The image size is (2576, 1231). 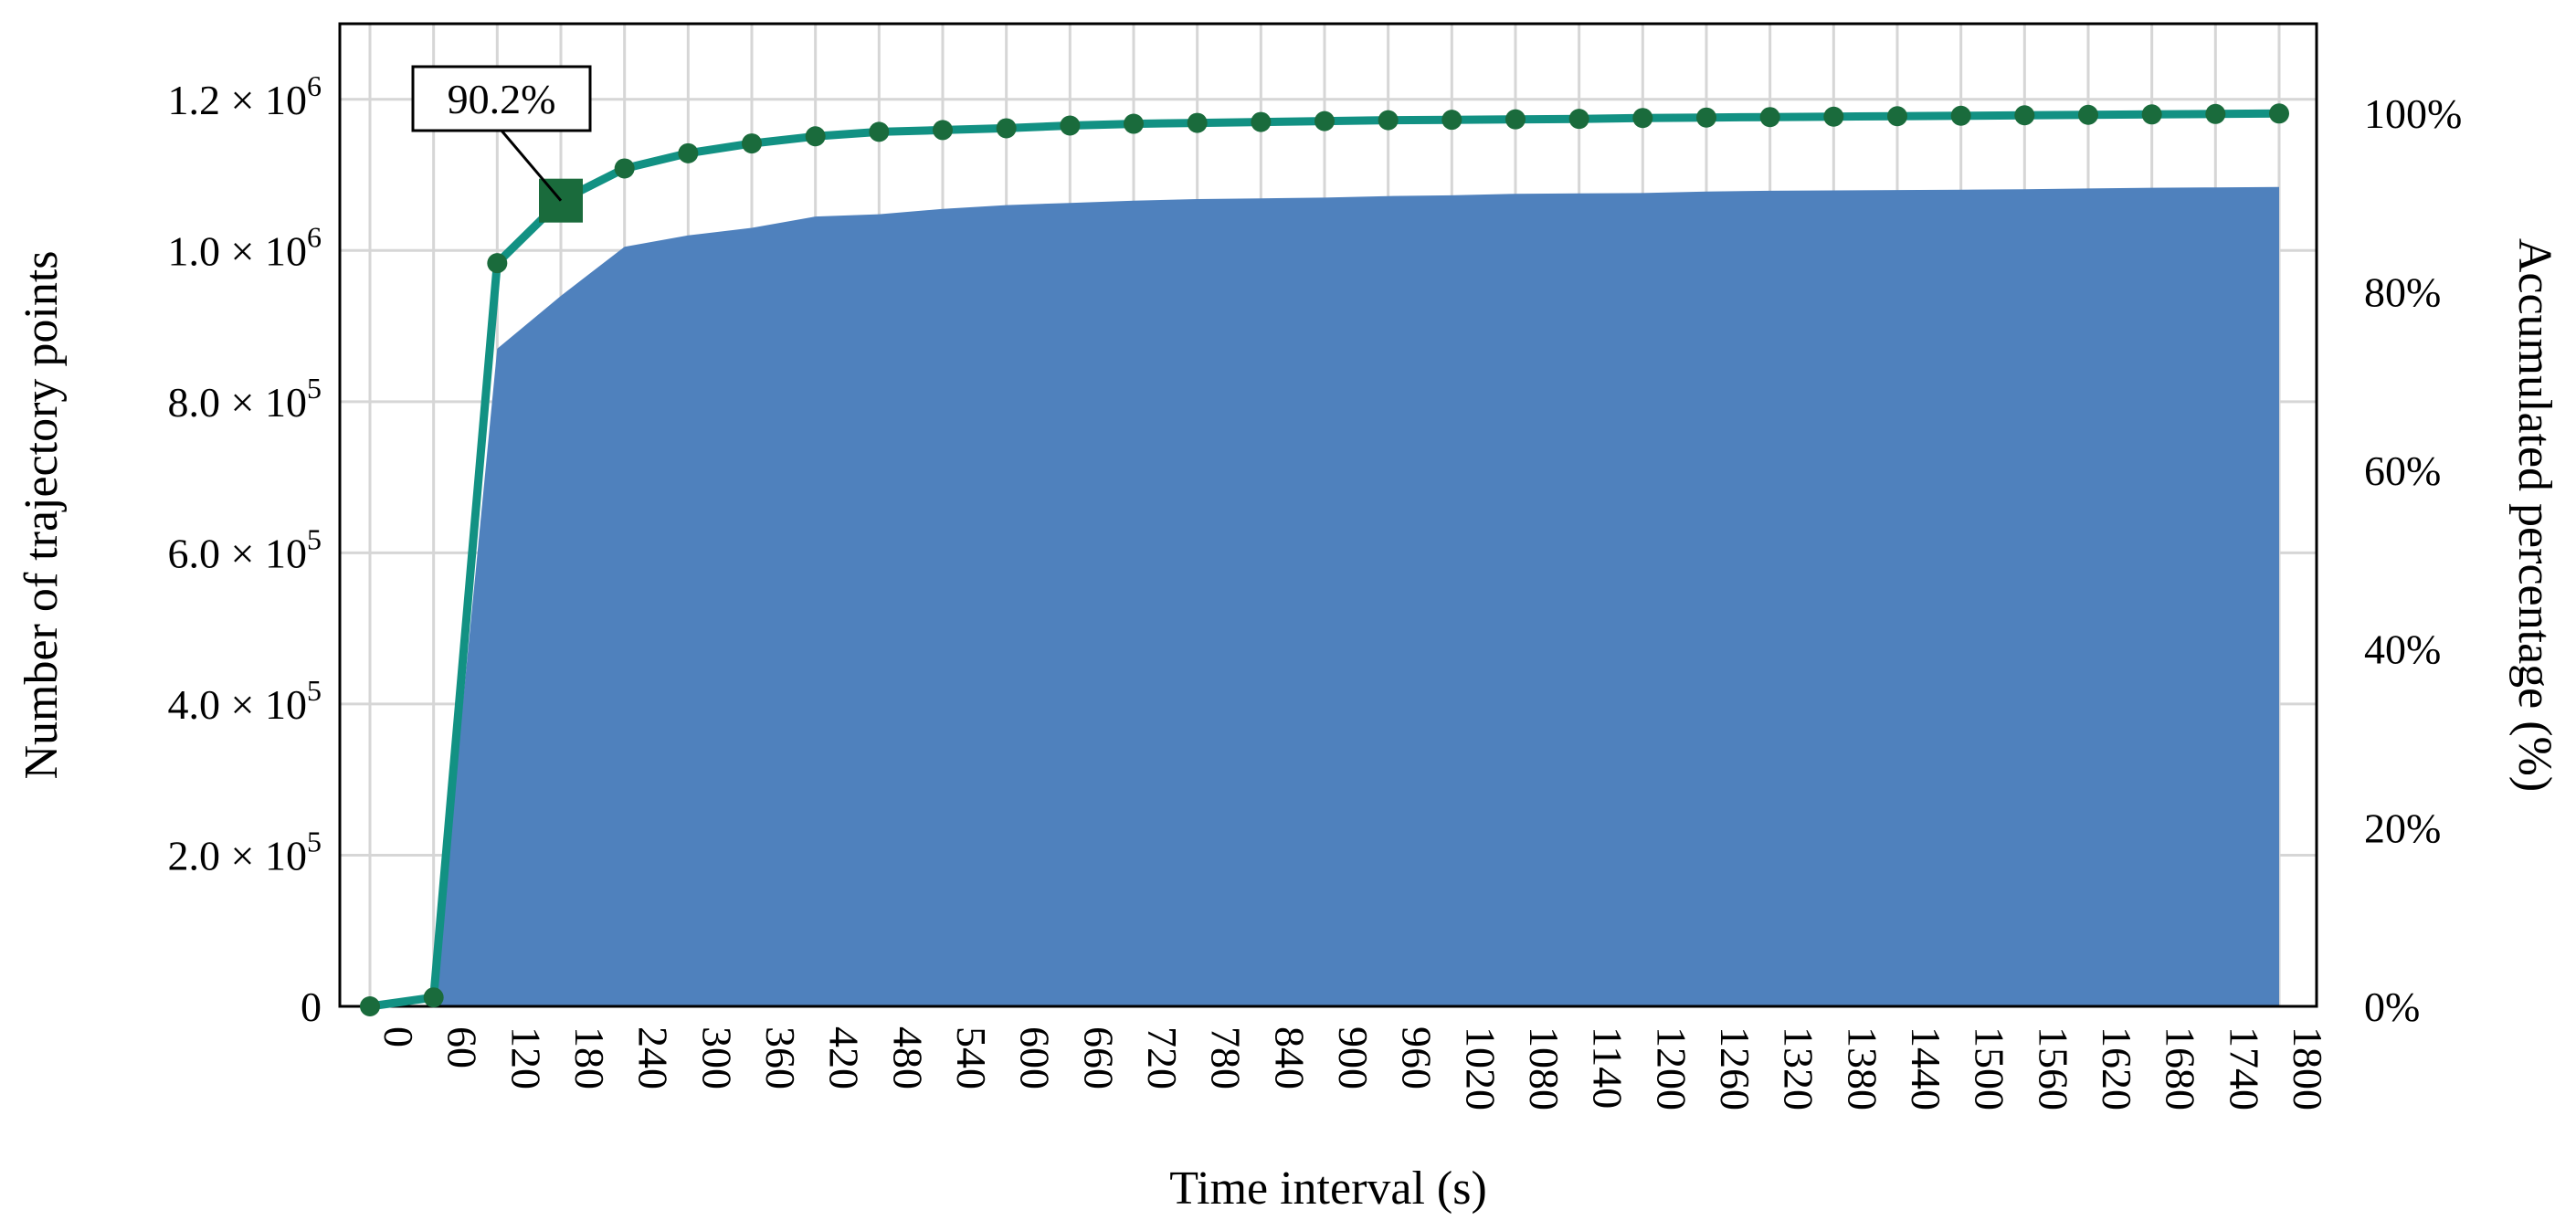 I want to click on x-tick-label: 1740, so click(x=2244, y=1068).